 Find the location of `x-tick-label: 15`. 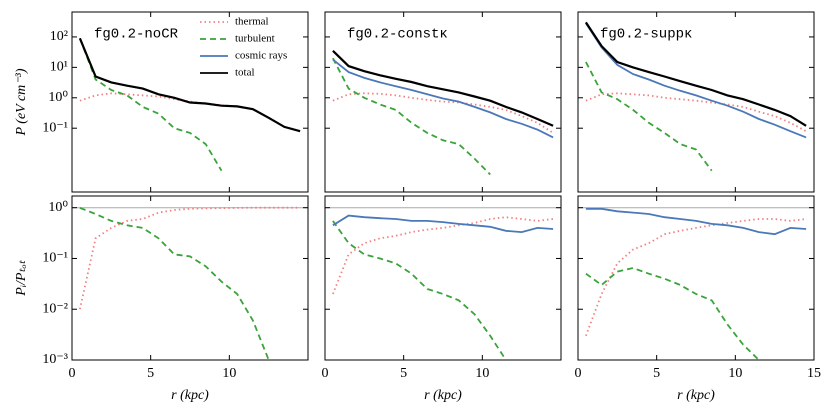

x-tick-label: 15 is located at coordinates (814, 373).